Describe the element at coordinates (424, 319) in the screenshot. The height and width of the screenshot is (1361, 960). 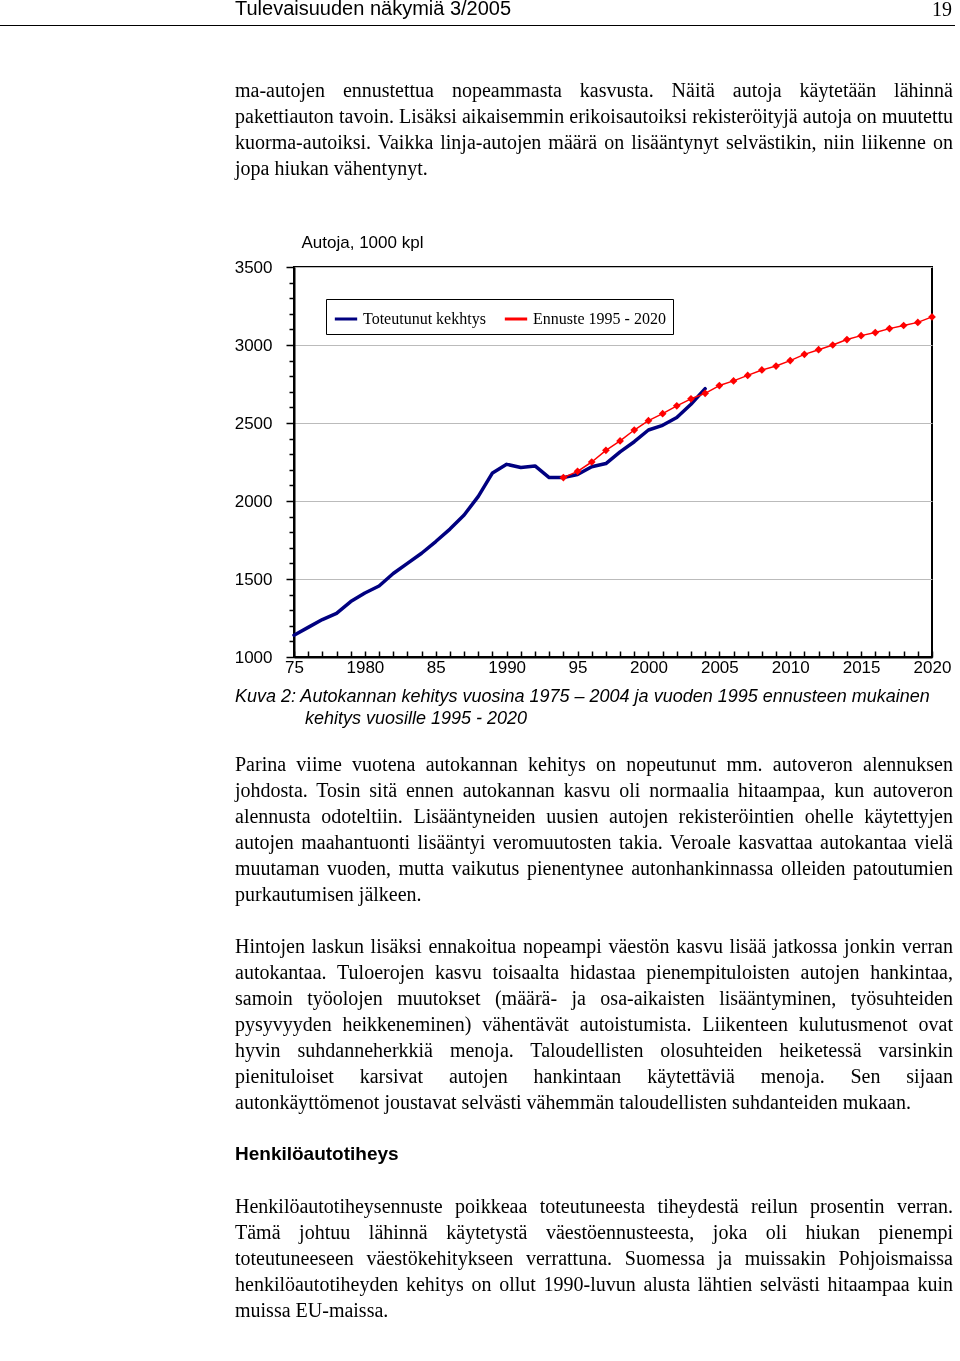
I see `legend-label: Toteutunut kekhtys` at that location.